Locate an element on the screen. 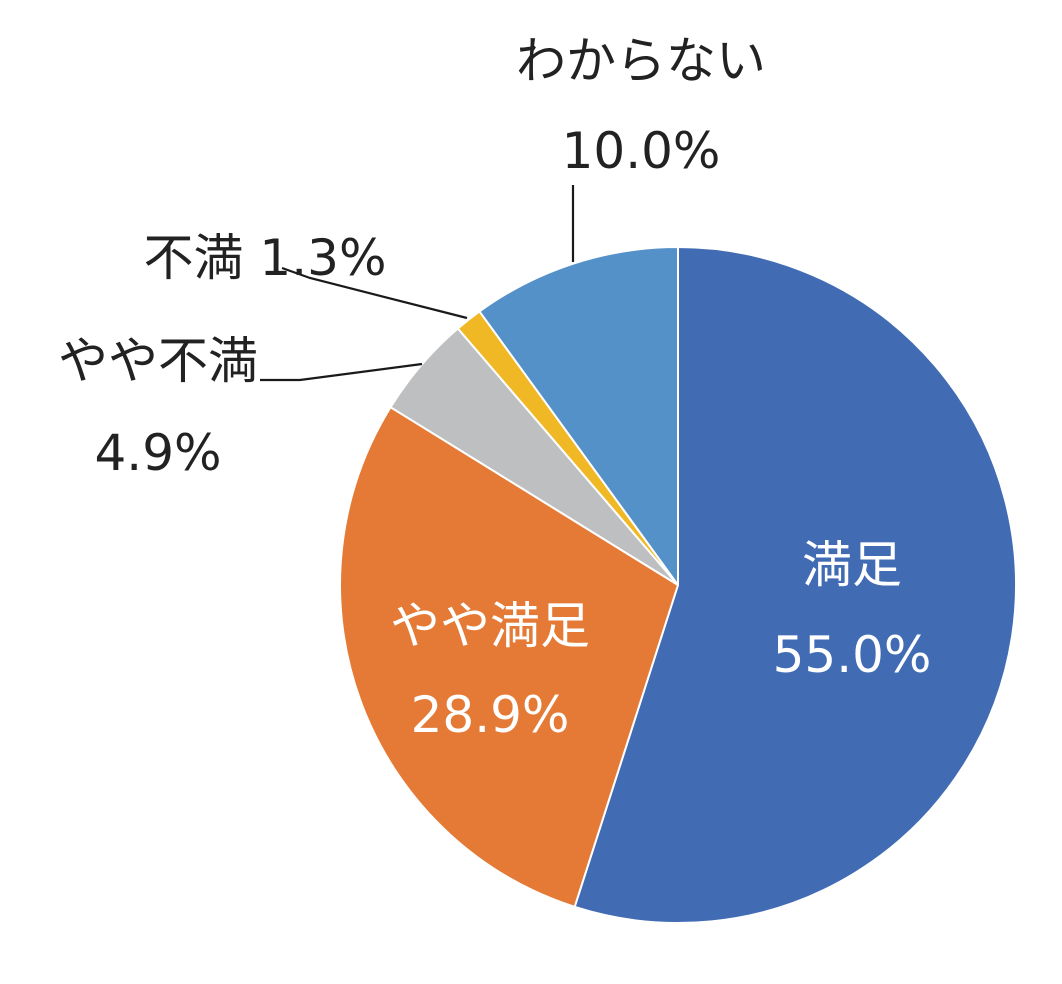  slice-value-3: 4.9% is located at coordinates (157, 453).